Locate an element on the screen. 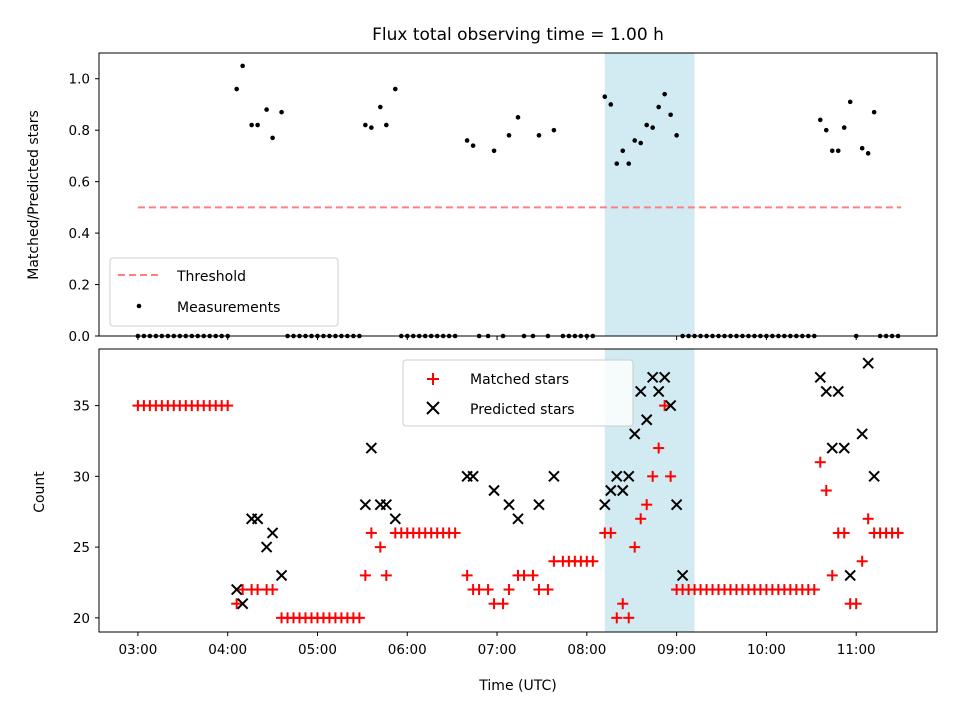 This screenshot has height=724, width=960. legend-threshold-label: Threshold is located at coordinates (211, 277).